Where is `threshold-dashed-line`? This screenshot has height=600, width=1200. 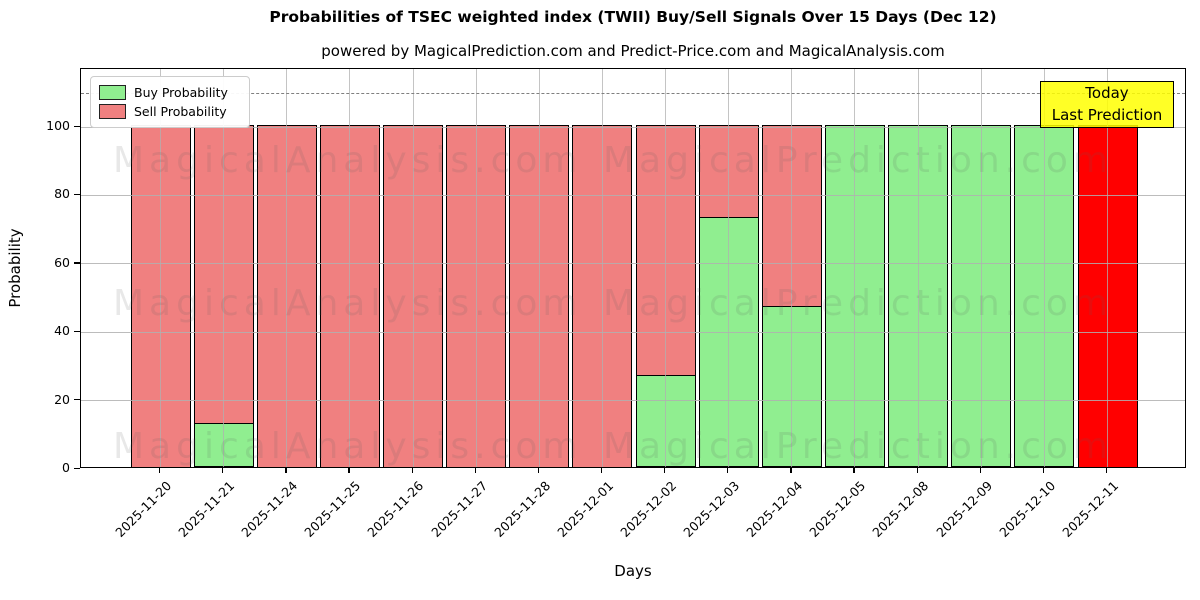
threshold-dashed-line is located at coordinates (633, 93).